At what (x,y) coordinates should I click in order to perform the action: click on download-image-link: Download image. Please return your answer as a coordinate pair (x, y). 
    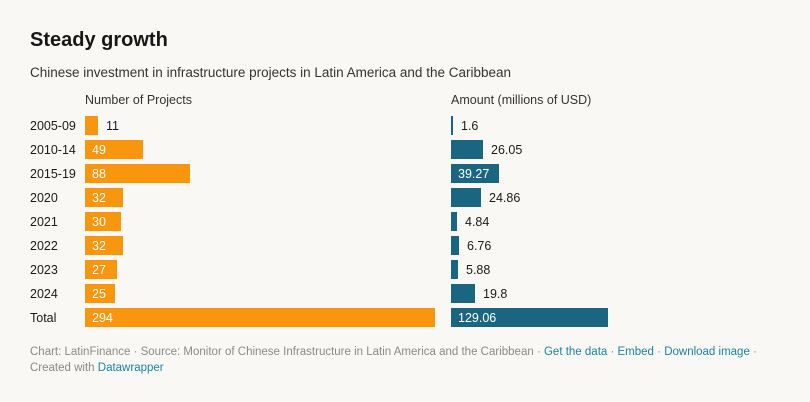
    Looking at the image, I should click on (707, 352).